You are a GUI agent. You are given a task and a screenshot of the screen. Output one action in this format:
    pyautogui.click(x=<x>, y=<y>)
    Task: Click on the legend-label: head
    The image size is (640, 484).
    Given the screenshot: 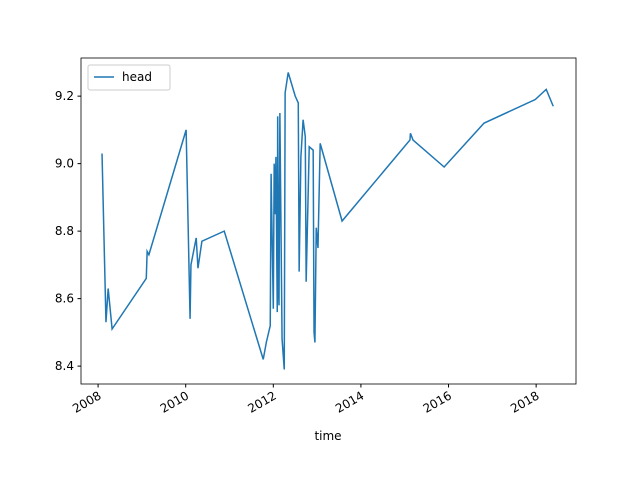 What is the action you would take?
    pyautogui.click(x=137, y=77)
    